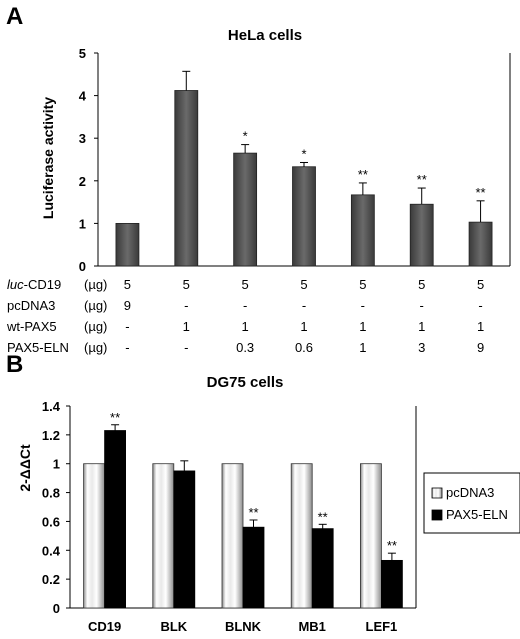 This screenshot has width=520, height=639. I want to click on panel-b-legend: pcDNA3 PAX5-ELN, so click(471, 503).